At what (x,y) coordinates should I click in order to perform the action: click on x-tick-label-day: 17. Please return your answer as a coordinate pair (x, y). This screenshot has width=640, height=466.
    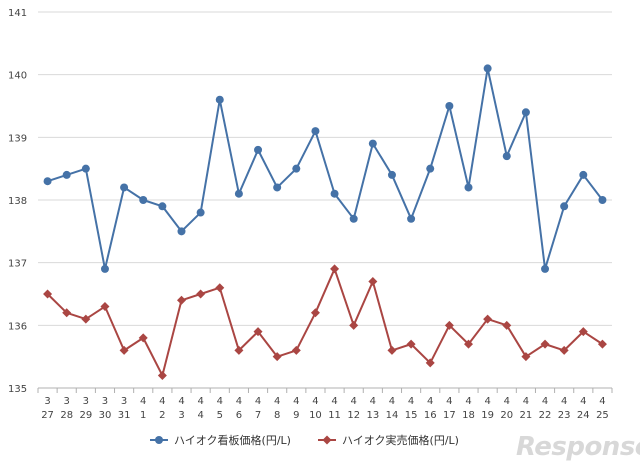
    Looking at the image, I should click on (449, 415).